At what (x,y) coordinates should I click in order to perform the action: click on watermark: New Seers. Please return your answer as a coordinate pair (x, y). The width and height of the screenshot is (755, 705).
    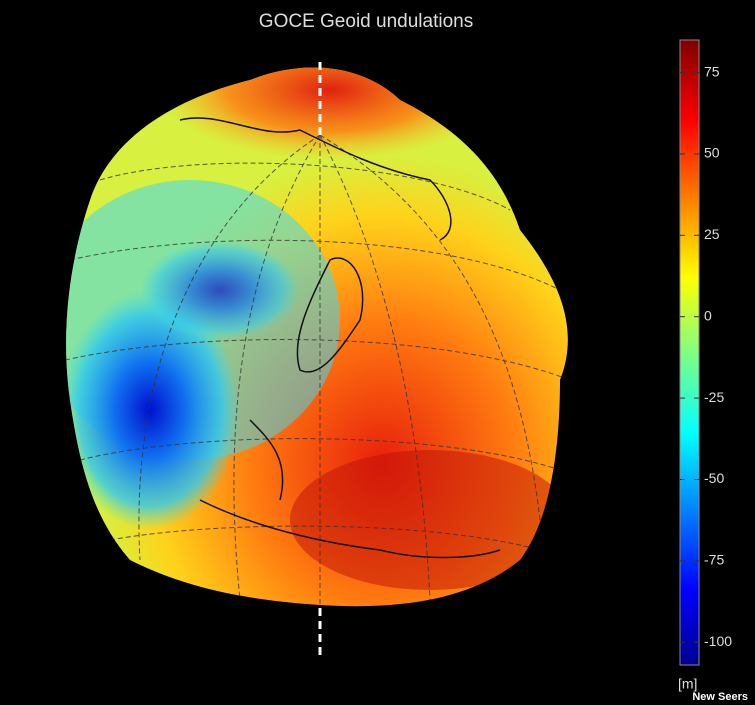
    Looking at the image, I should click on (720, 697).